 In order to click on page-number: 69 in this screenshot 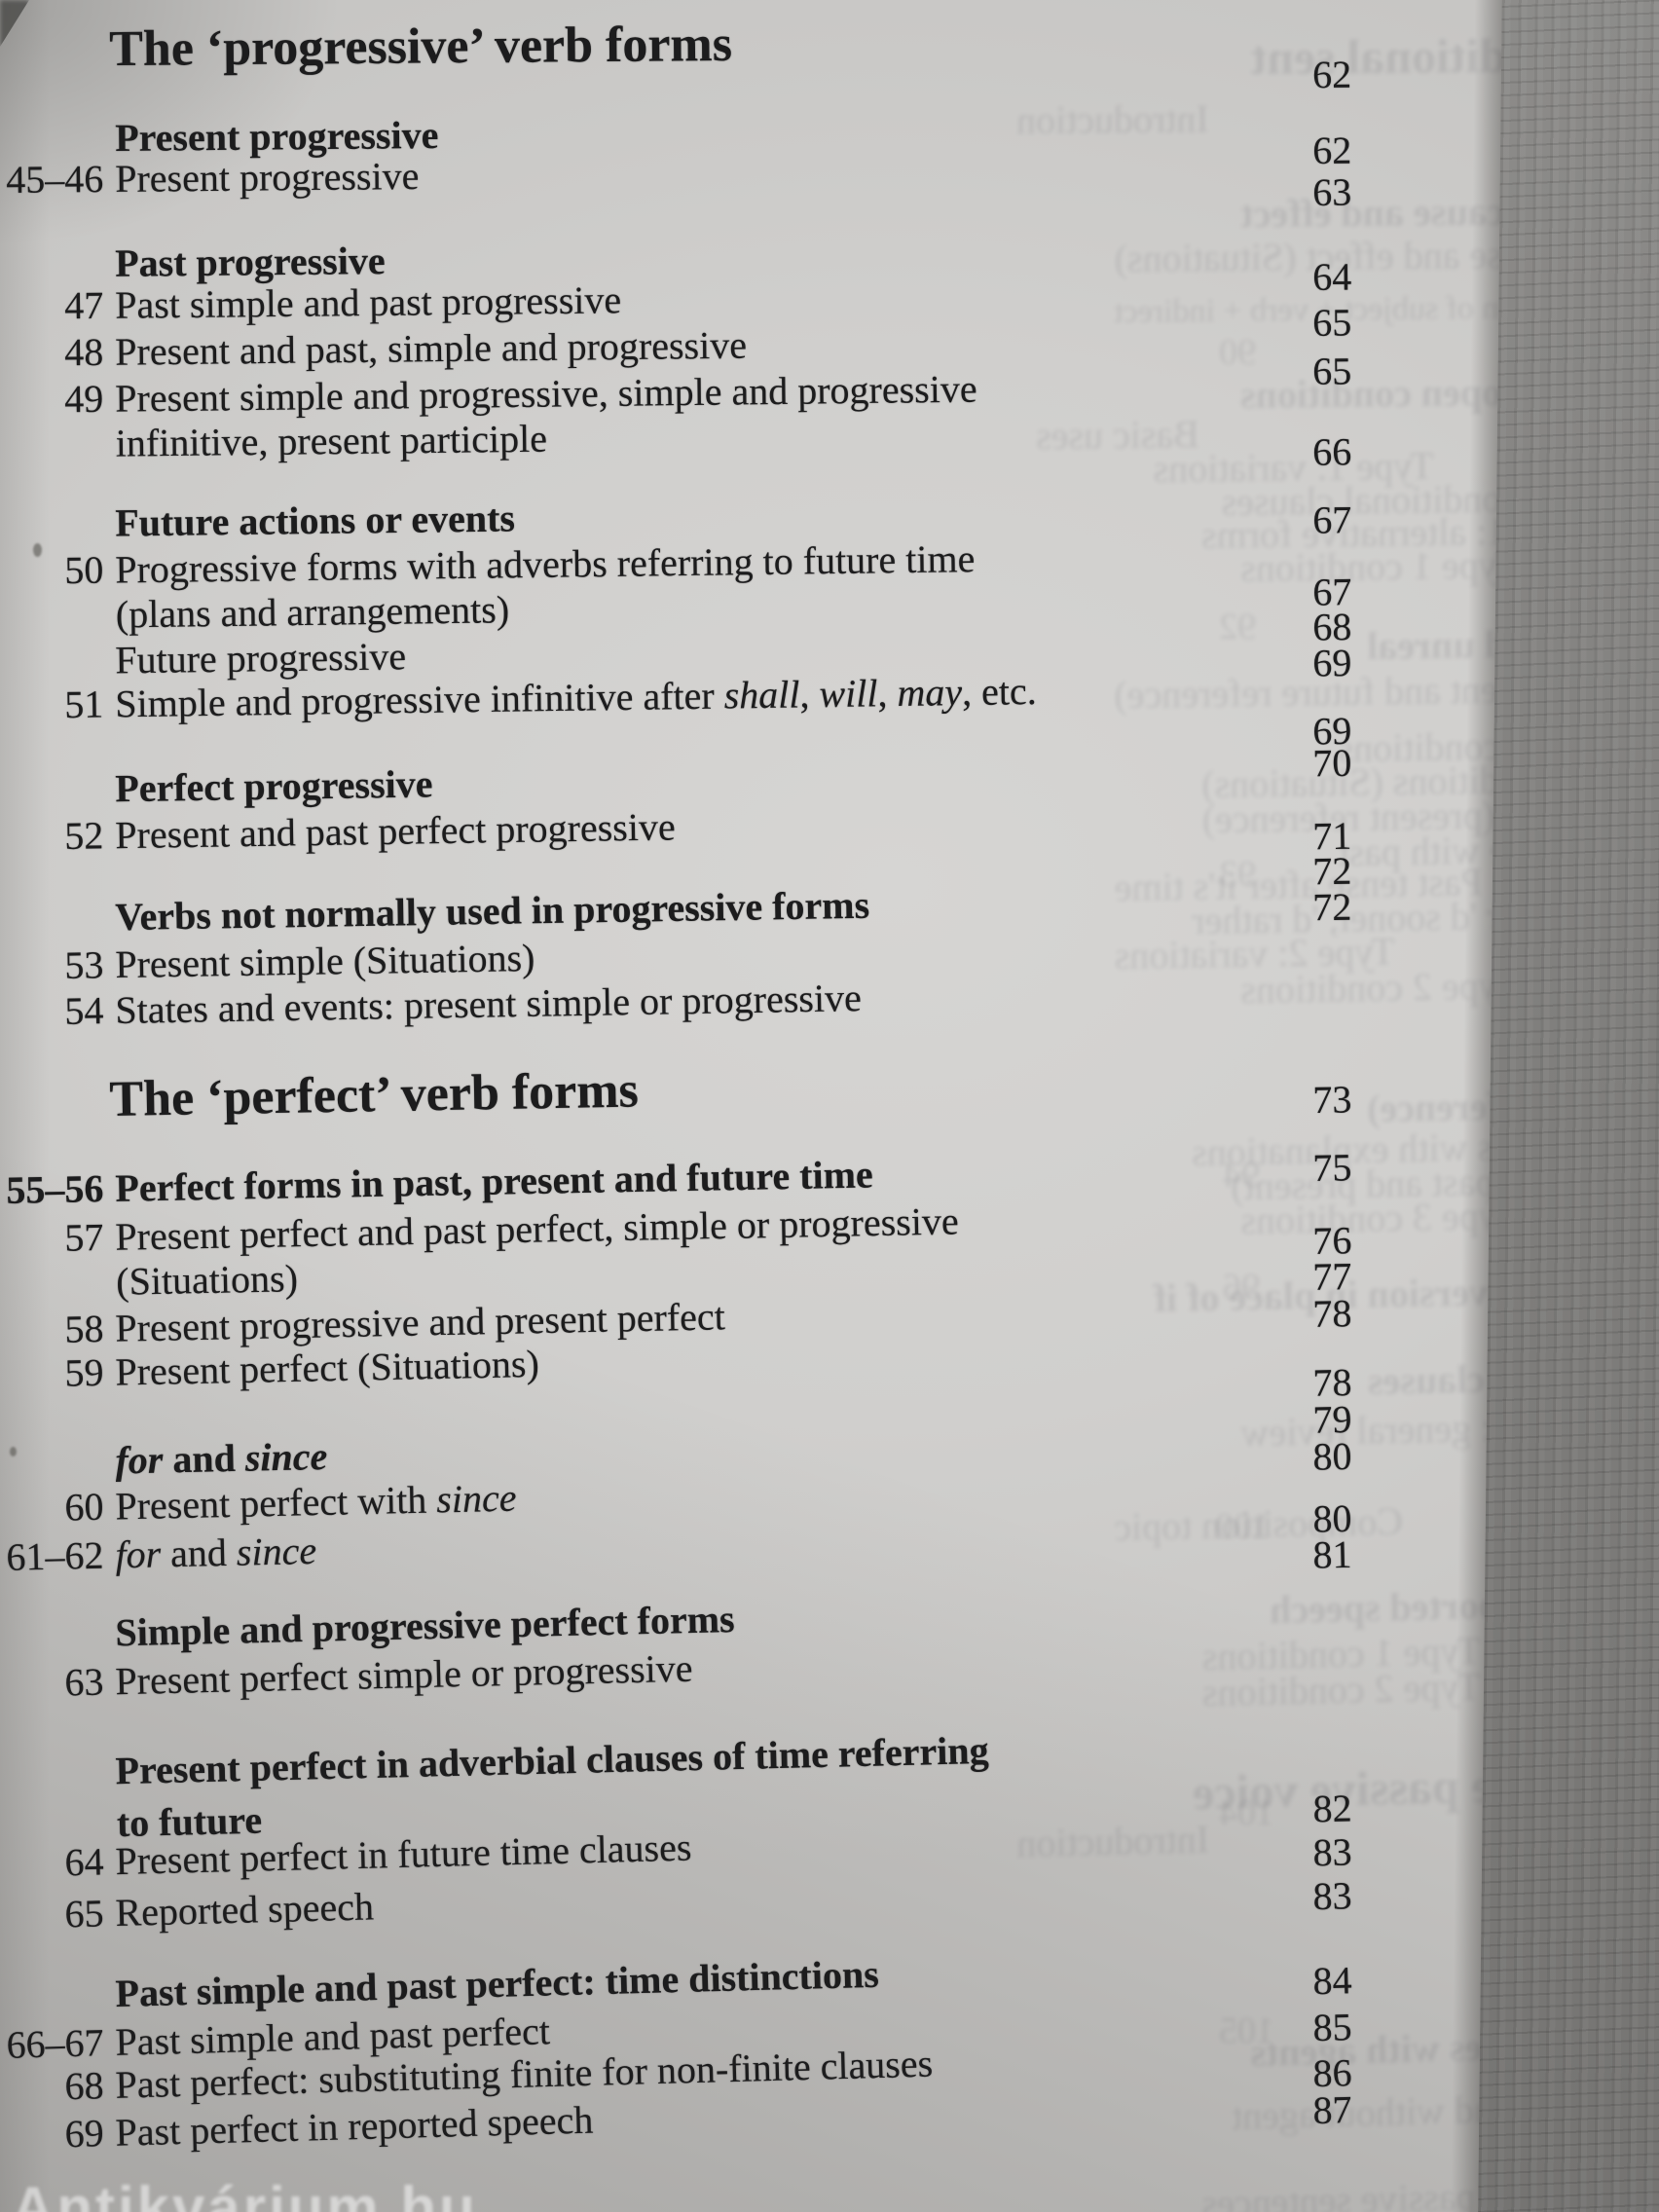, I will do `click(1331, 662)`.